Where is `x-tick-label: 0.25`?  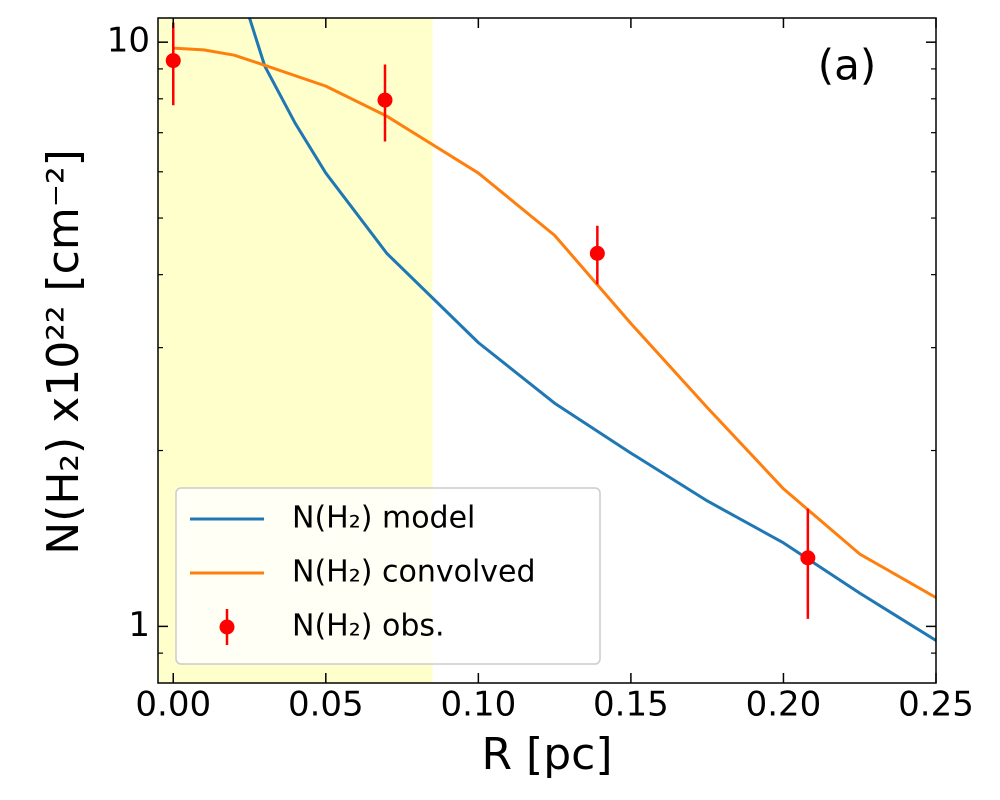 x-tick-label: 0.25 is located at coordinates (936, 705).